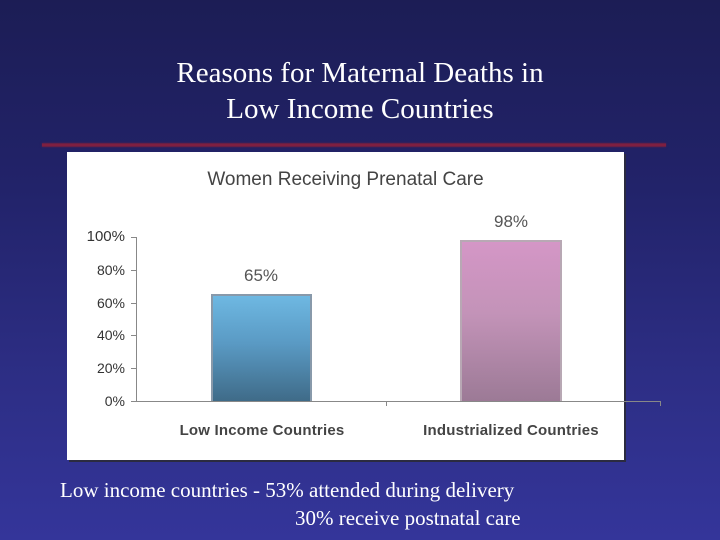 Image resolution: width=720 pixels, height=540 pixels. What do you see at coordinates (360, 73) in the screenshot?
I see `slide-title-line-1: Reasons for Maternal Deaths in` at bounding box center [360, 73].